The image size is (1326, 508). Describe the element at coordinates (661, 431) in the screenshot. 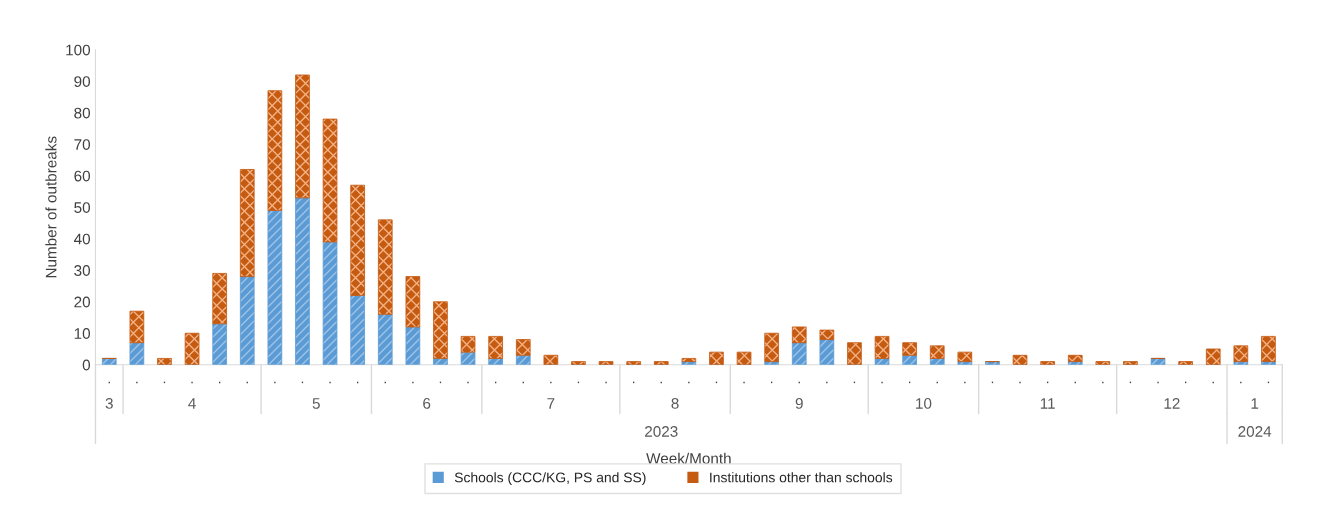

I see `text: 2023` at that location.